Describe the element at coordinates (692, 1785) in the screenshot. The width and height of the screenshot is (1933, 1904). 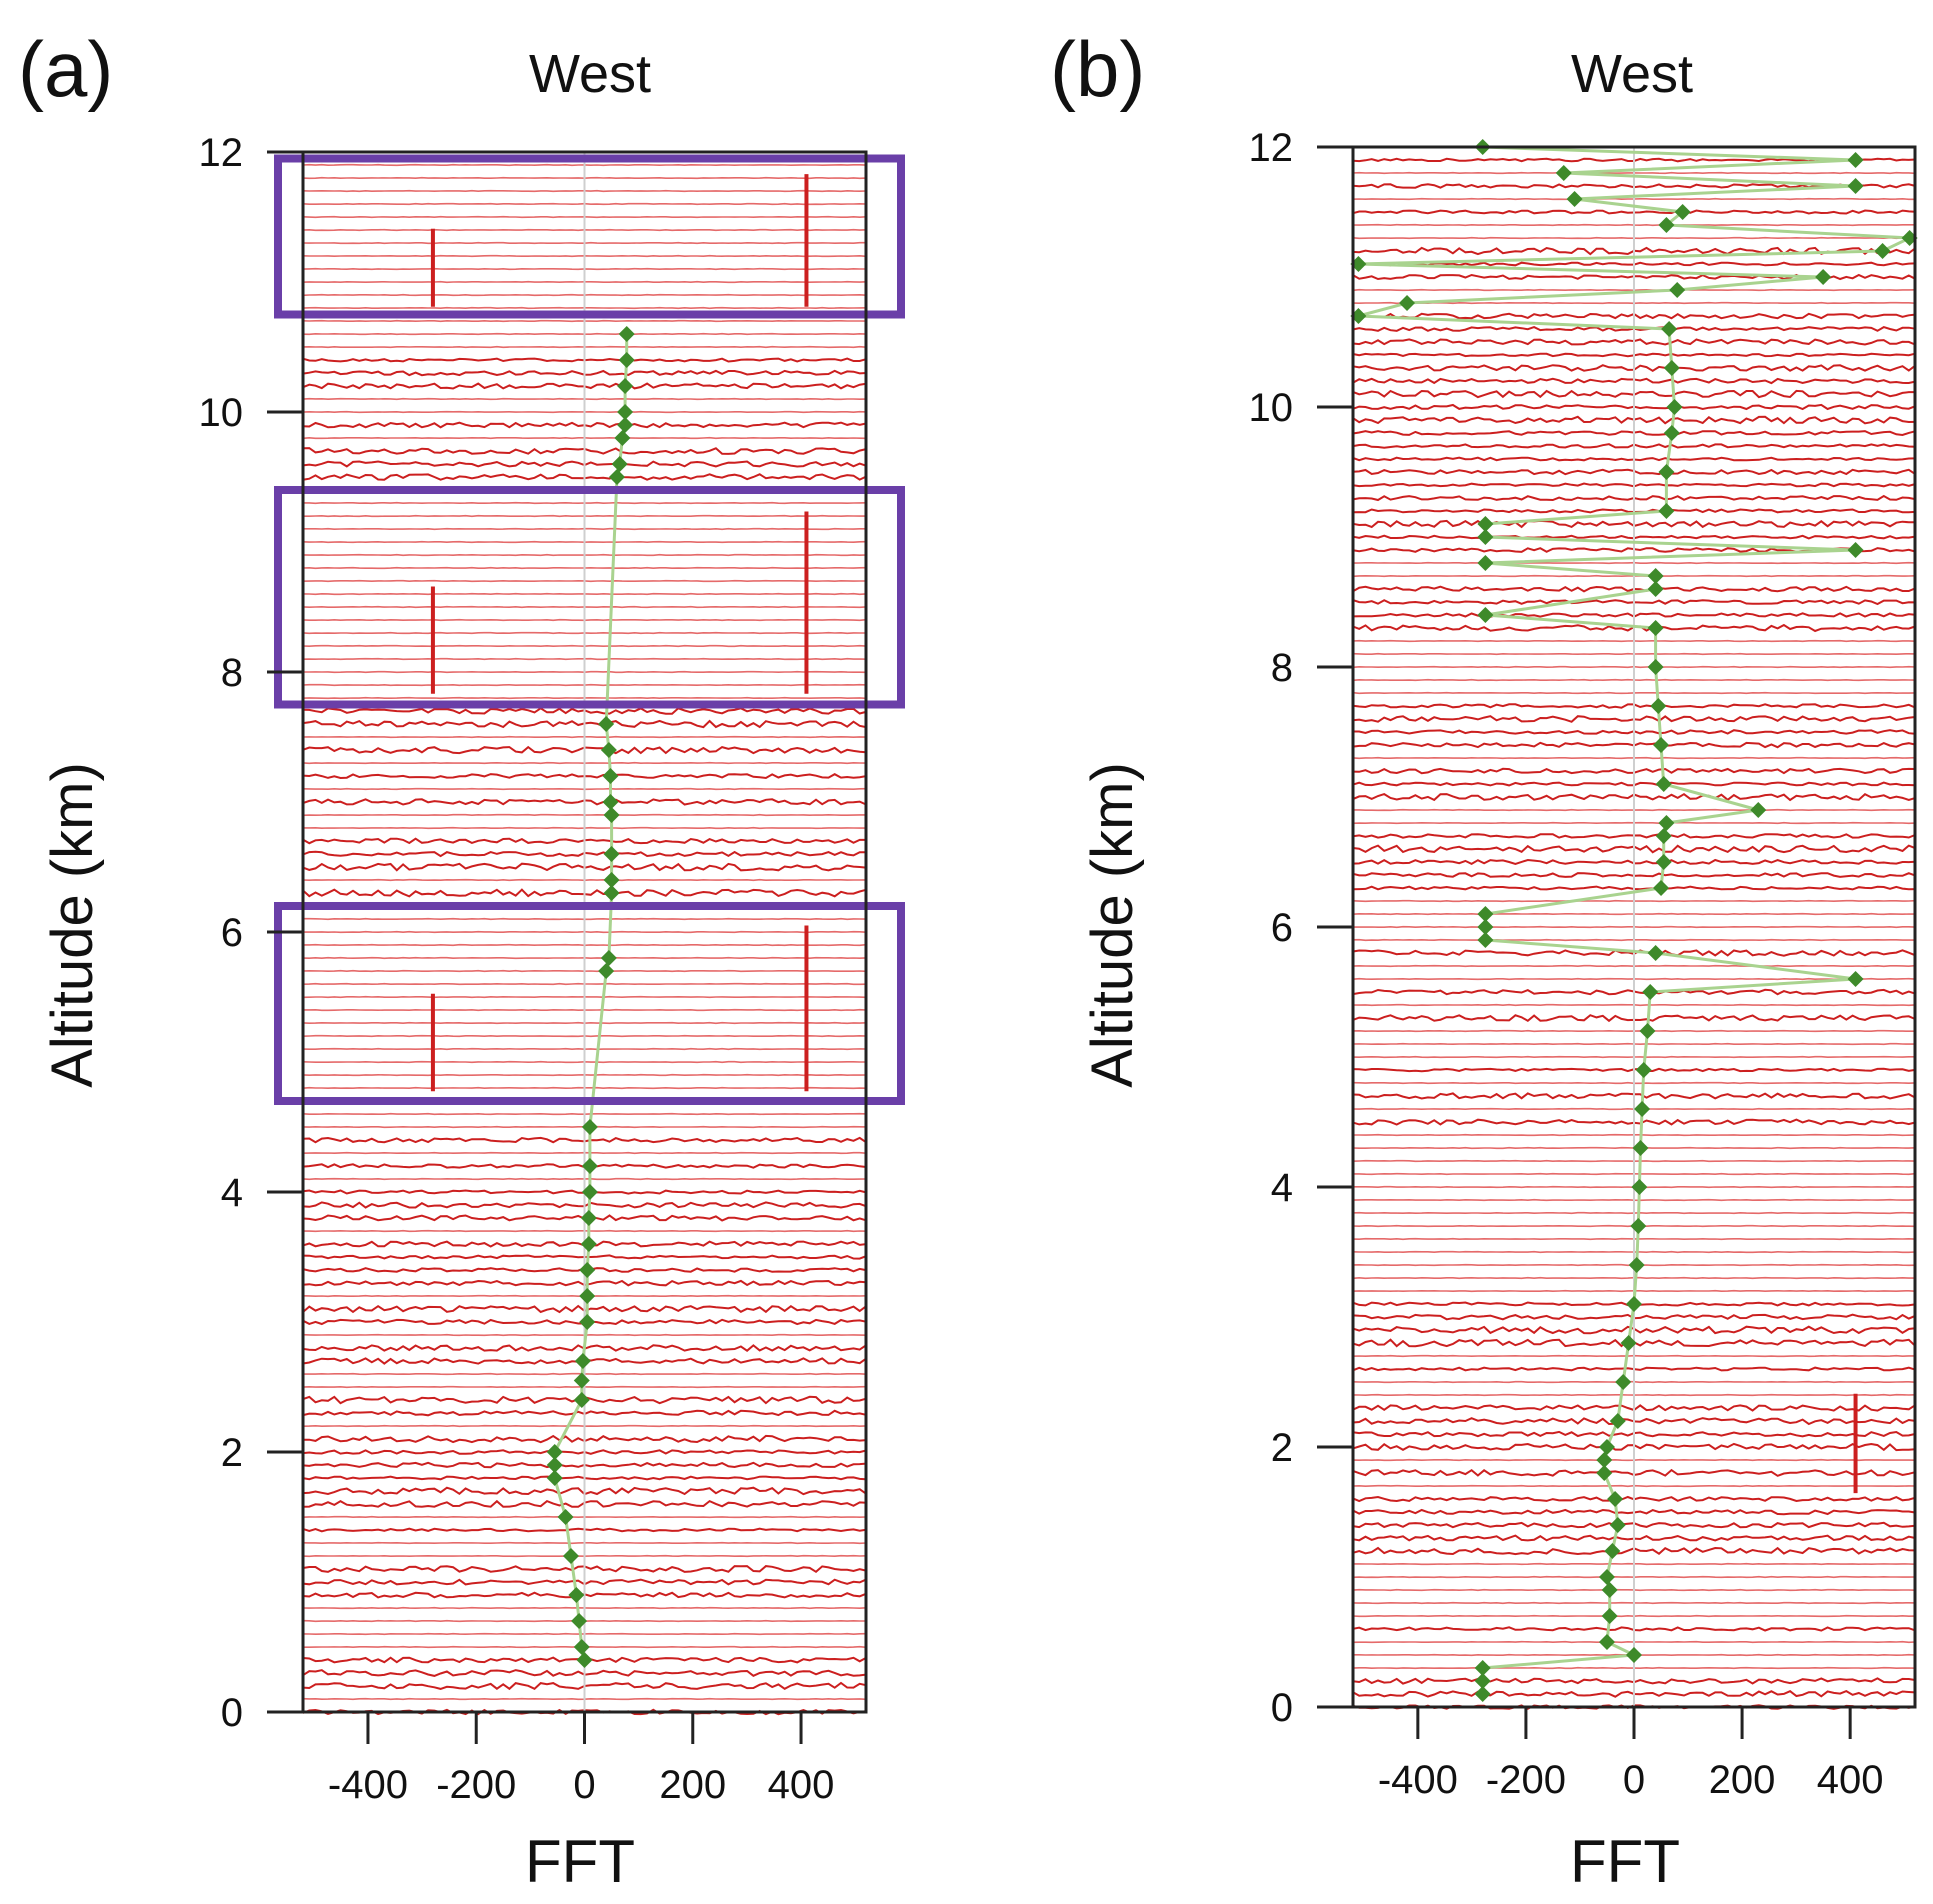
I see `x-tick-label: 200` at that location.